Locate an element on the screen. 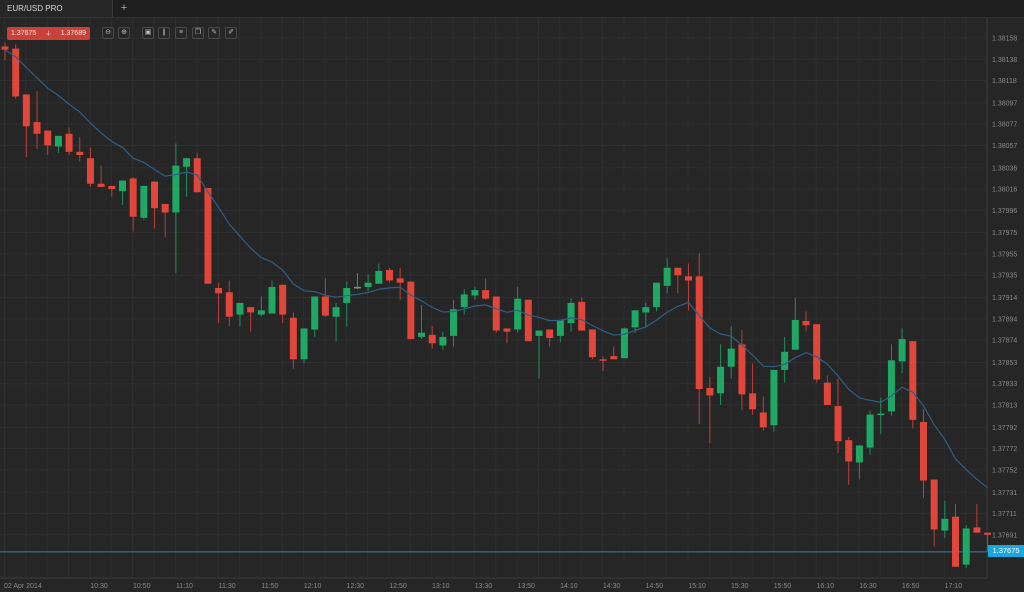 This screenshot has width=1024, height=592. layers-icon: ❐ is located at coordinates (198, 33).